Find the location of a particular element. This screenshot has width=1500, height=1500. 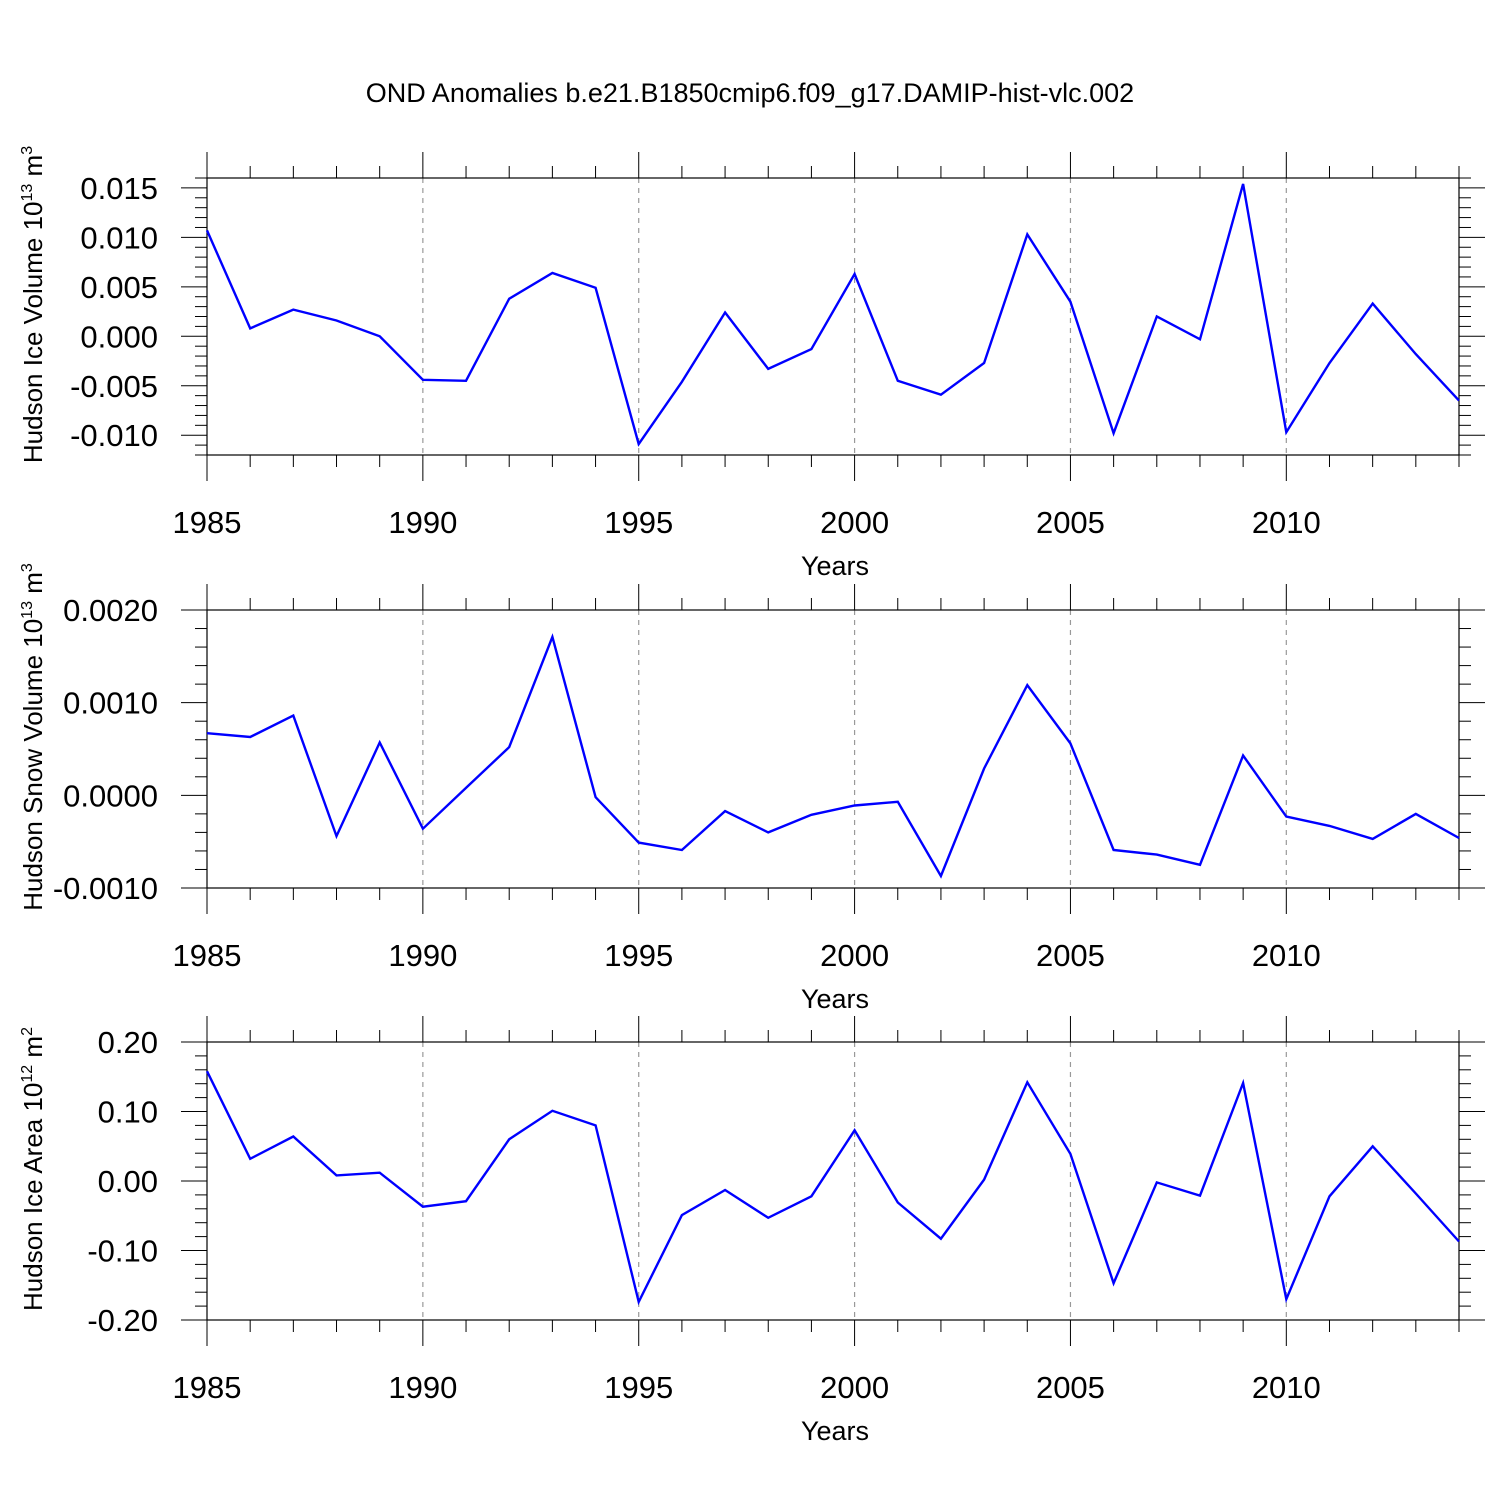

y-tick-label: 0.0000 is located at coordinates (110, 795).